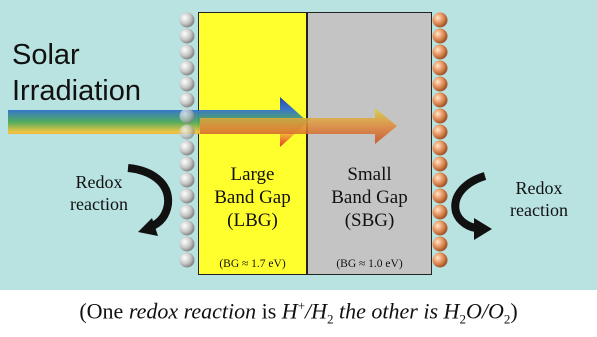  Describe the element at coordinates (269, 311) in the screenshot. I see `caption-mid: is` at that location.